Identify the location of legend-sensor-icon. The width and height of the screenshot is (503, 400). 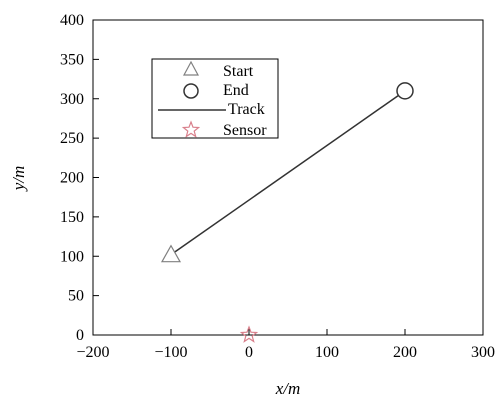
(191, 129).